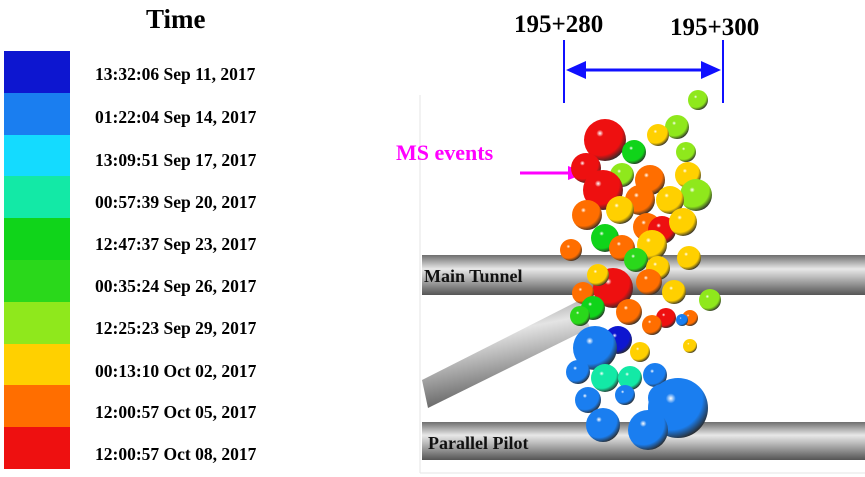 The width and height of the screenshot is (865, 477). I want to click on chainage-arrowhead-right, so click(711, 70).